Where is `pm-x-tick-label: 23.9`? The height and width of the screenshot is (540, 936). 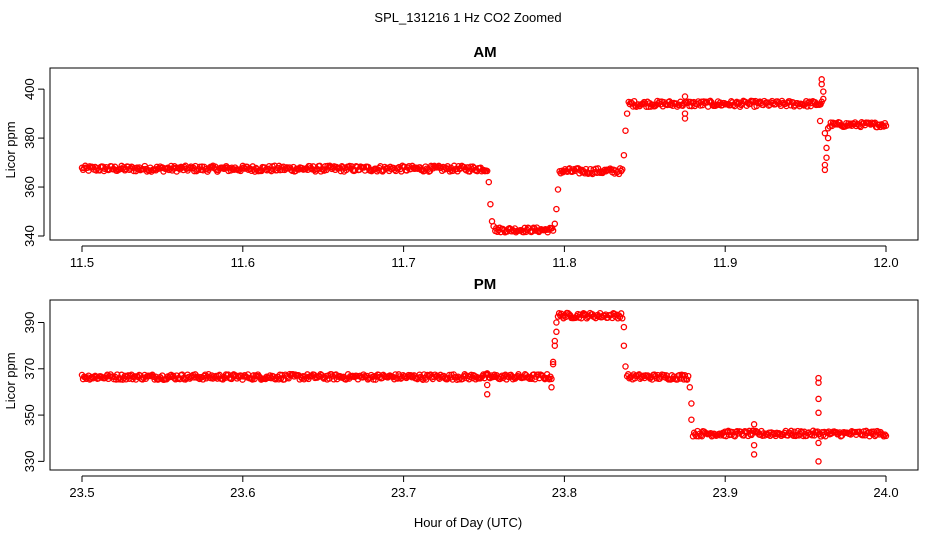
pm-x-tick-label: 23.9 is located at coordinates (725, 492).